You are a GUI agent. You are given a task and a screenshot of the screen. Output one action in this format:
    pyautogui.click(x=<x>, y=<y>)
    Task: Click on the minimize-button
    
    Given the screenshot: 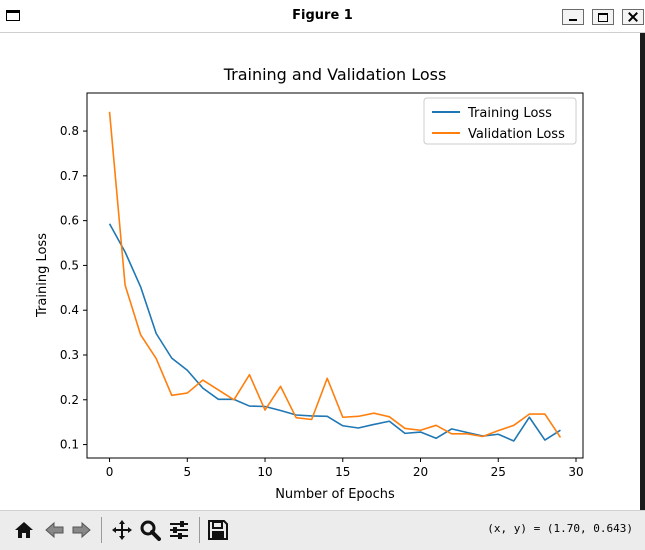 What is the action you would take?
    pyautogui.click(x=573, y=17)
    